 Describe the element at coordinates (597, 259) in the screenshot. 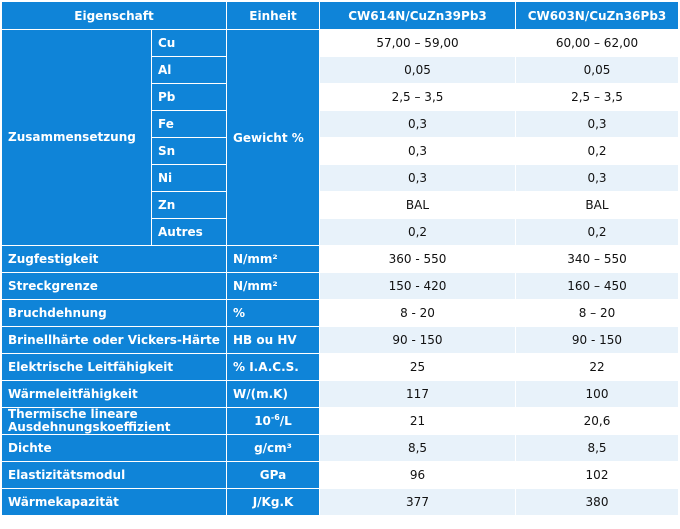

I see `value-alloy2: 340 – 550` at that location.